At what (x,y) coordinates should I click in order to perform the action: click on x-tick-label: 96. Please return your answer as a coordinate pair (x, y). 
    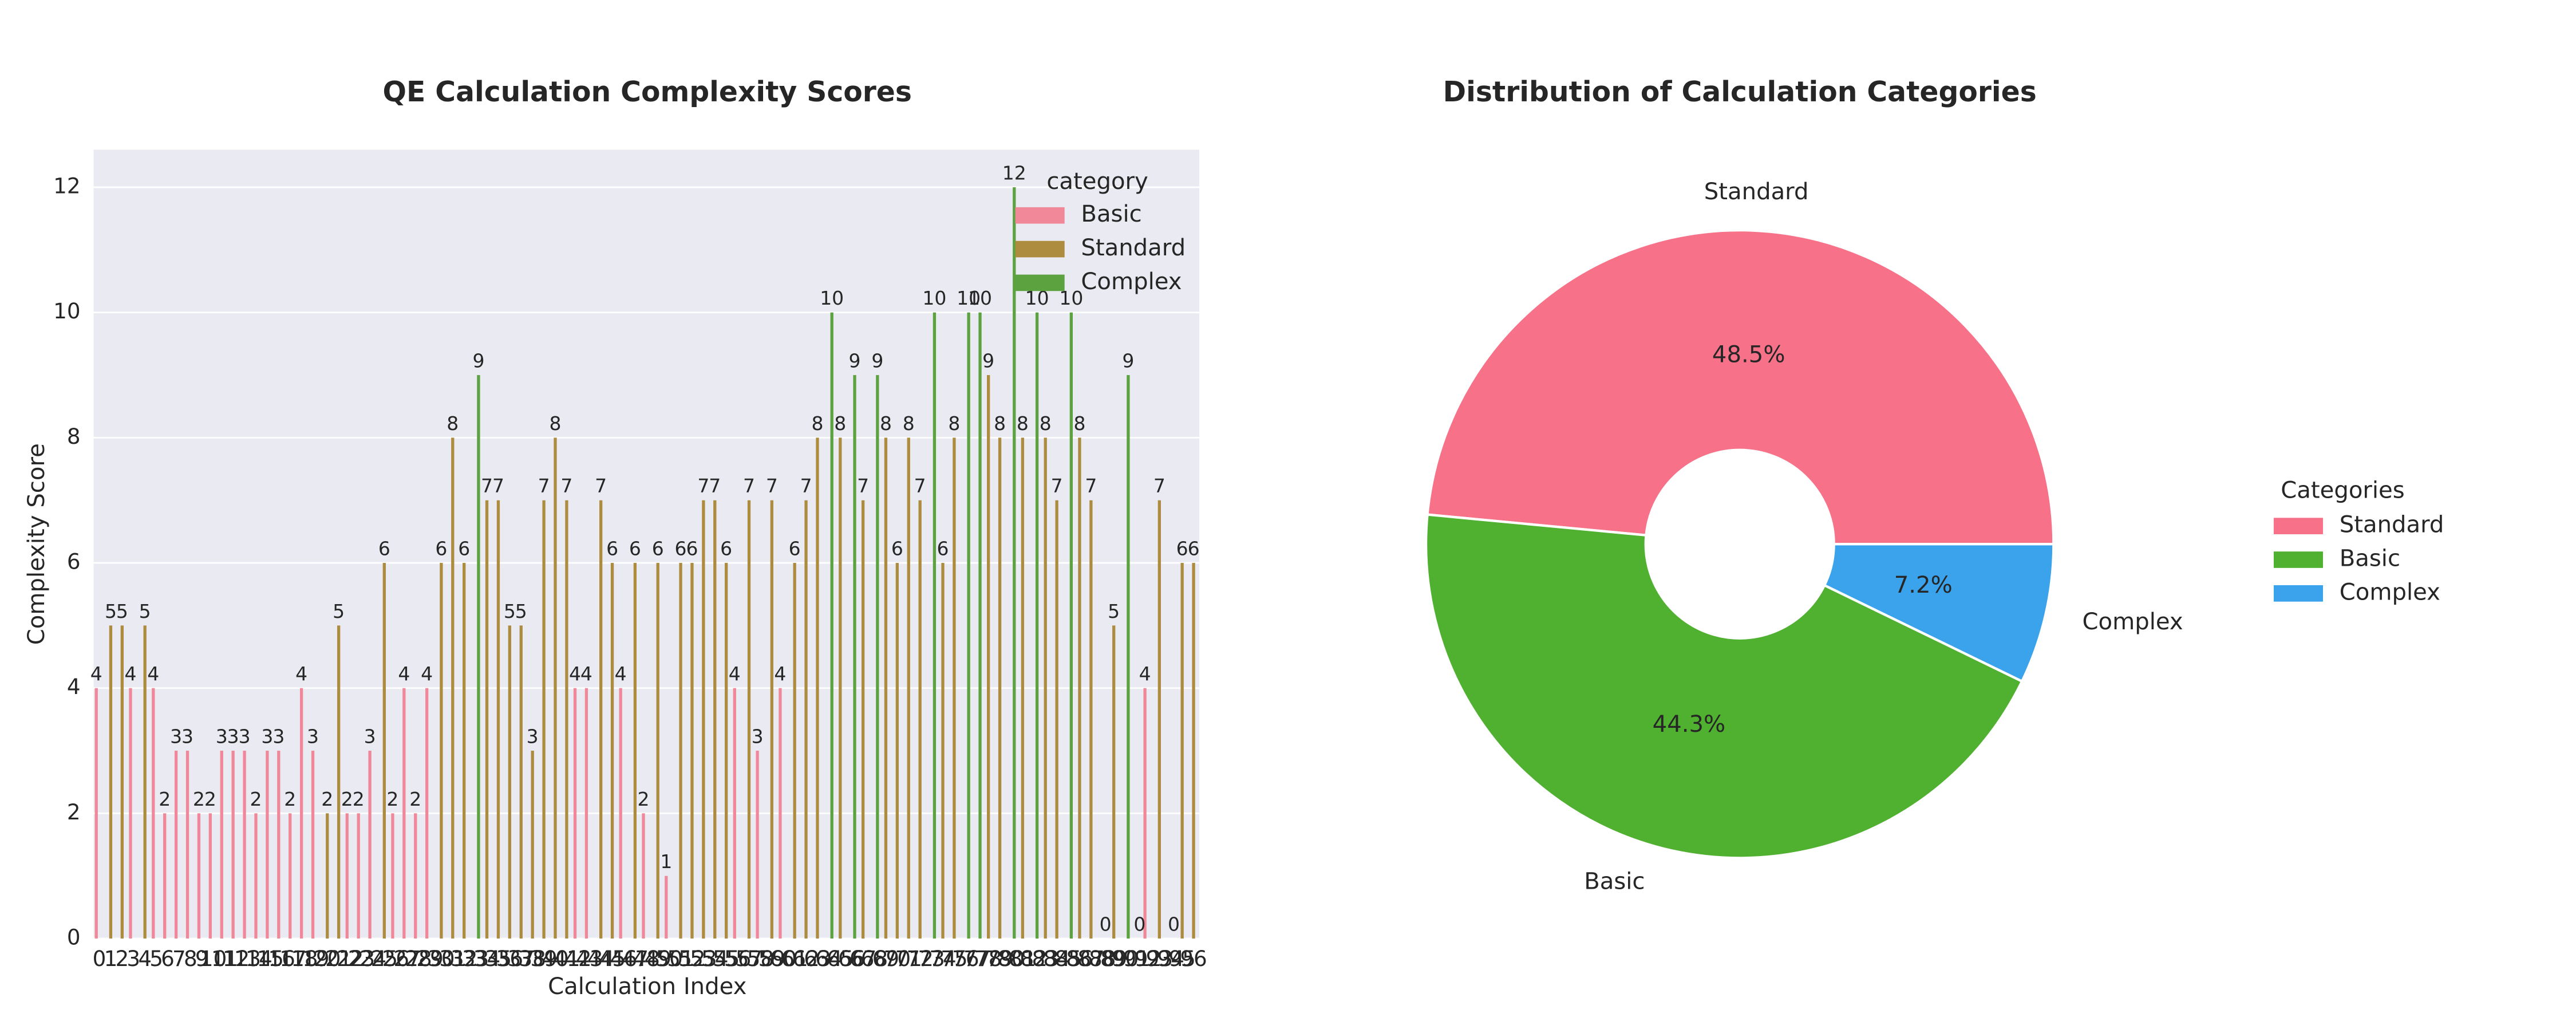
    Looking at the image, I should click on (1193, 958).